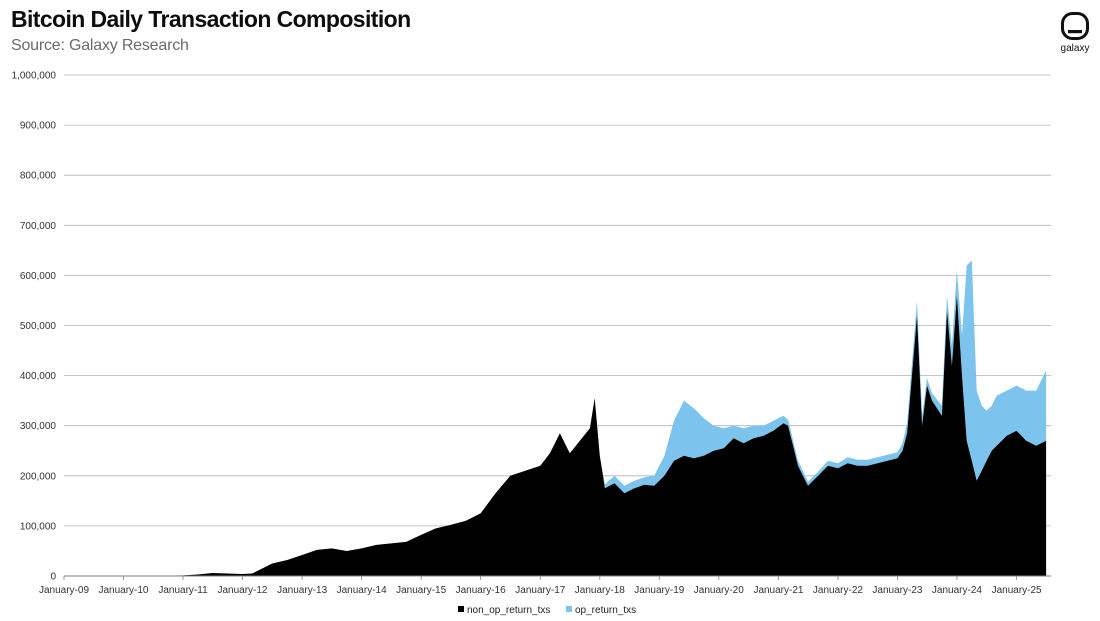  Describe the element at coordinates (540, 590) in the screenshot. I see `x-tick-label: January-17` at that location.